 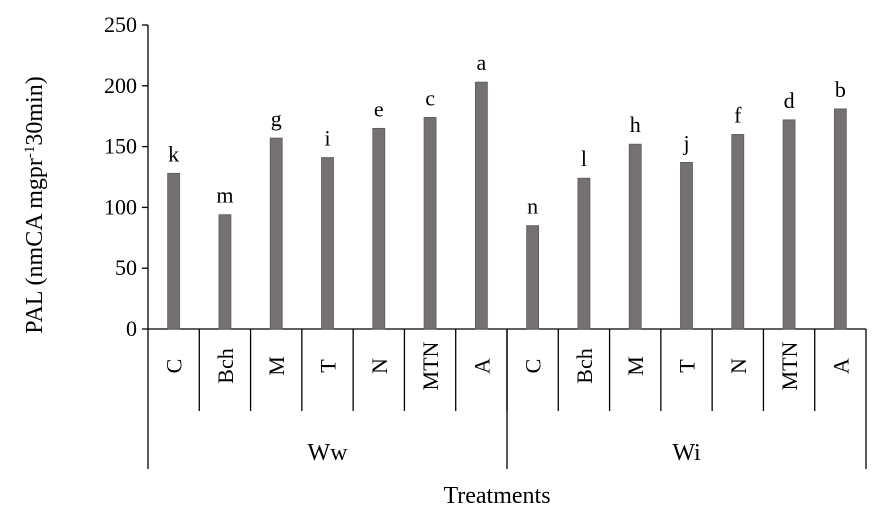 What do you see at coordinates (327, 138) in the screenshot?
I see `significance-letter: i` at bounding box center [327, 138].